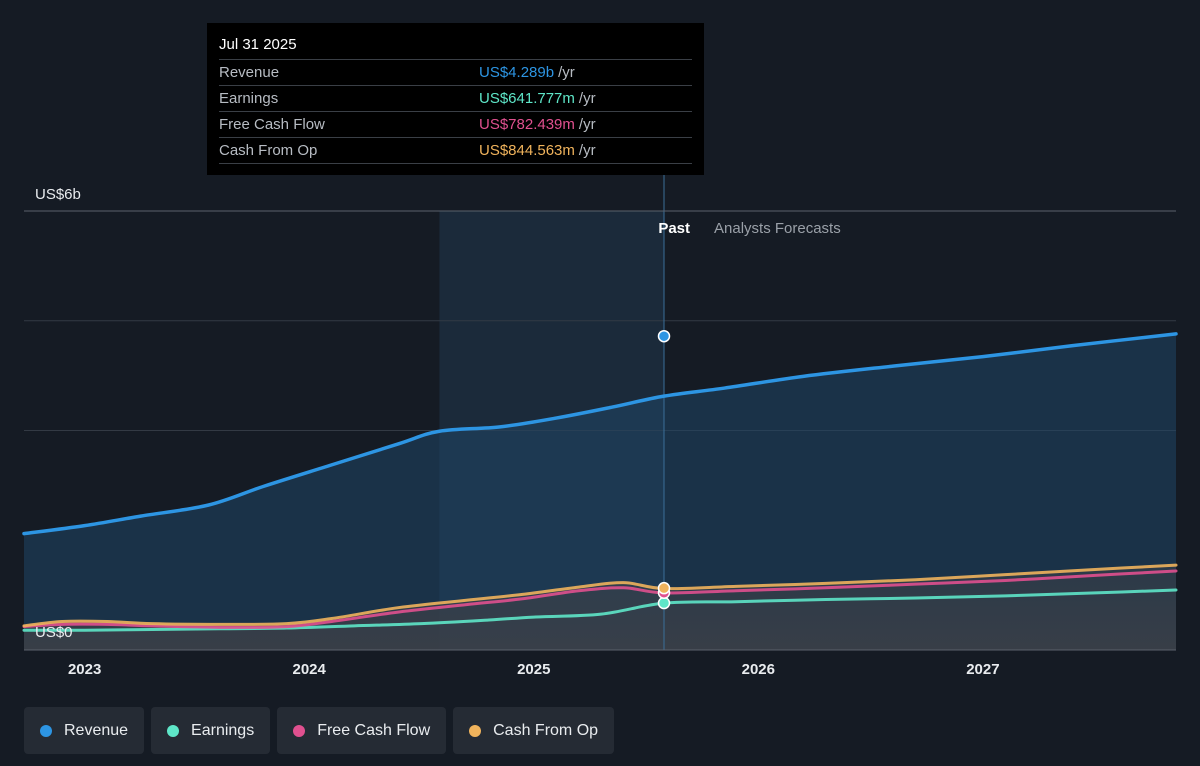  What do you see at coordinates (455, 124) in the screenshot?
I see `tooltip-row-fcf: Free Cash Flow US$782.439m /yr` at bounding box center [455, 124].